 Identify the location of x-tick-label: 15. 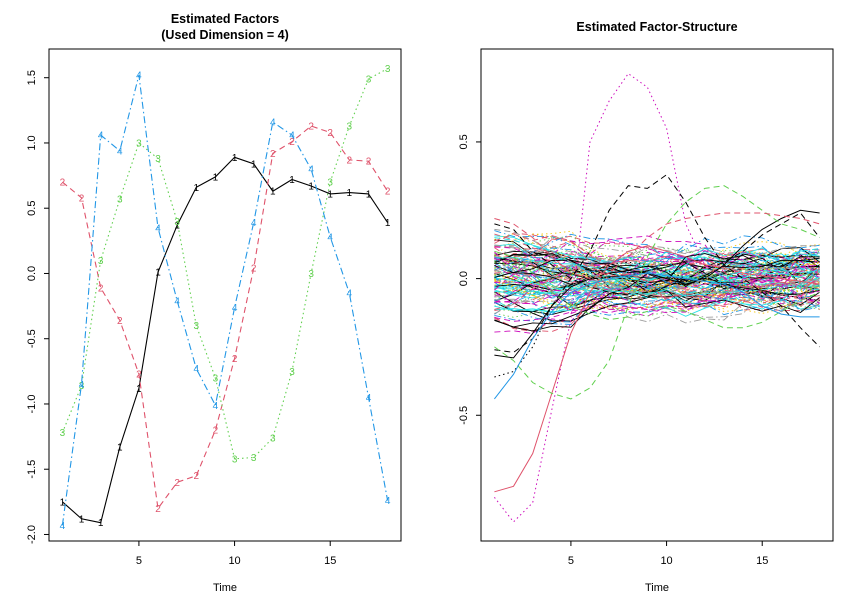
(762, 561).